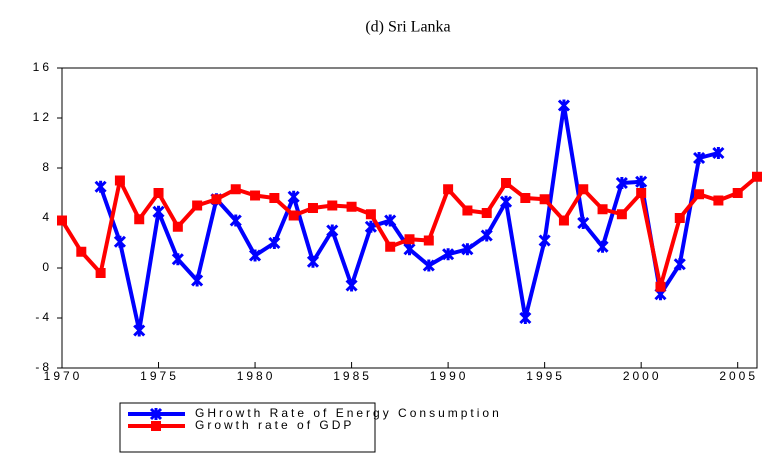 This screenshot has width=765, height=455. I want to click on x-tick-label: 1980, so click(256, 376).